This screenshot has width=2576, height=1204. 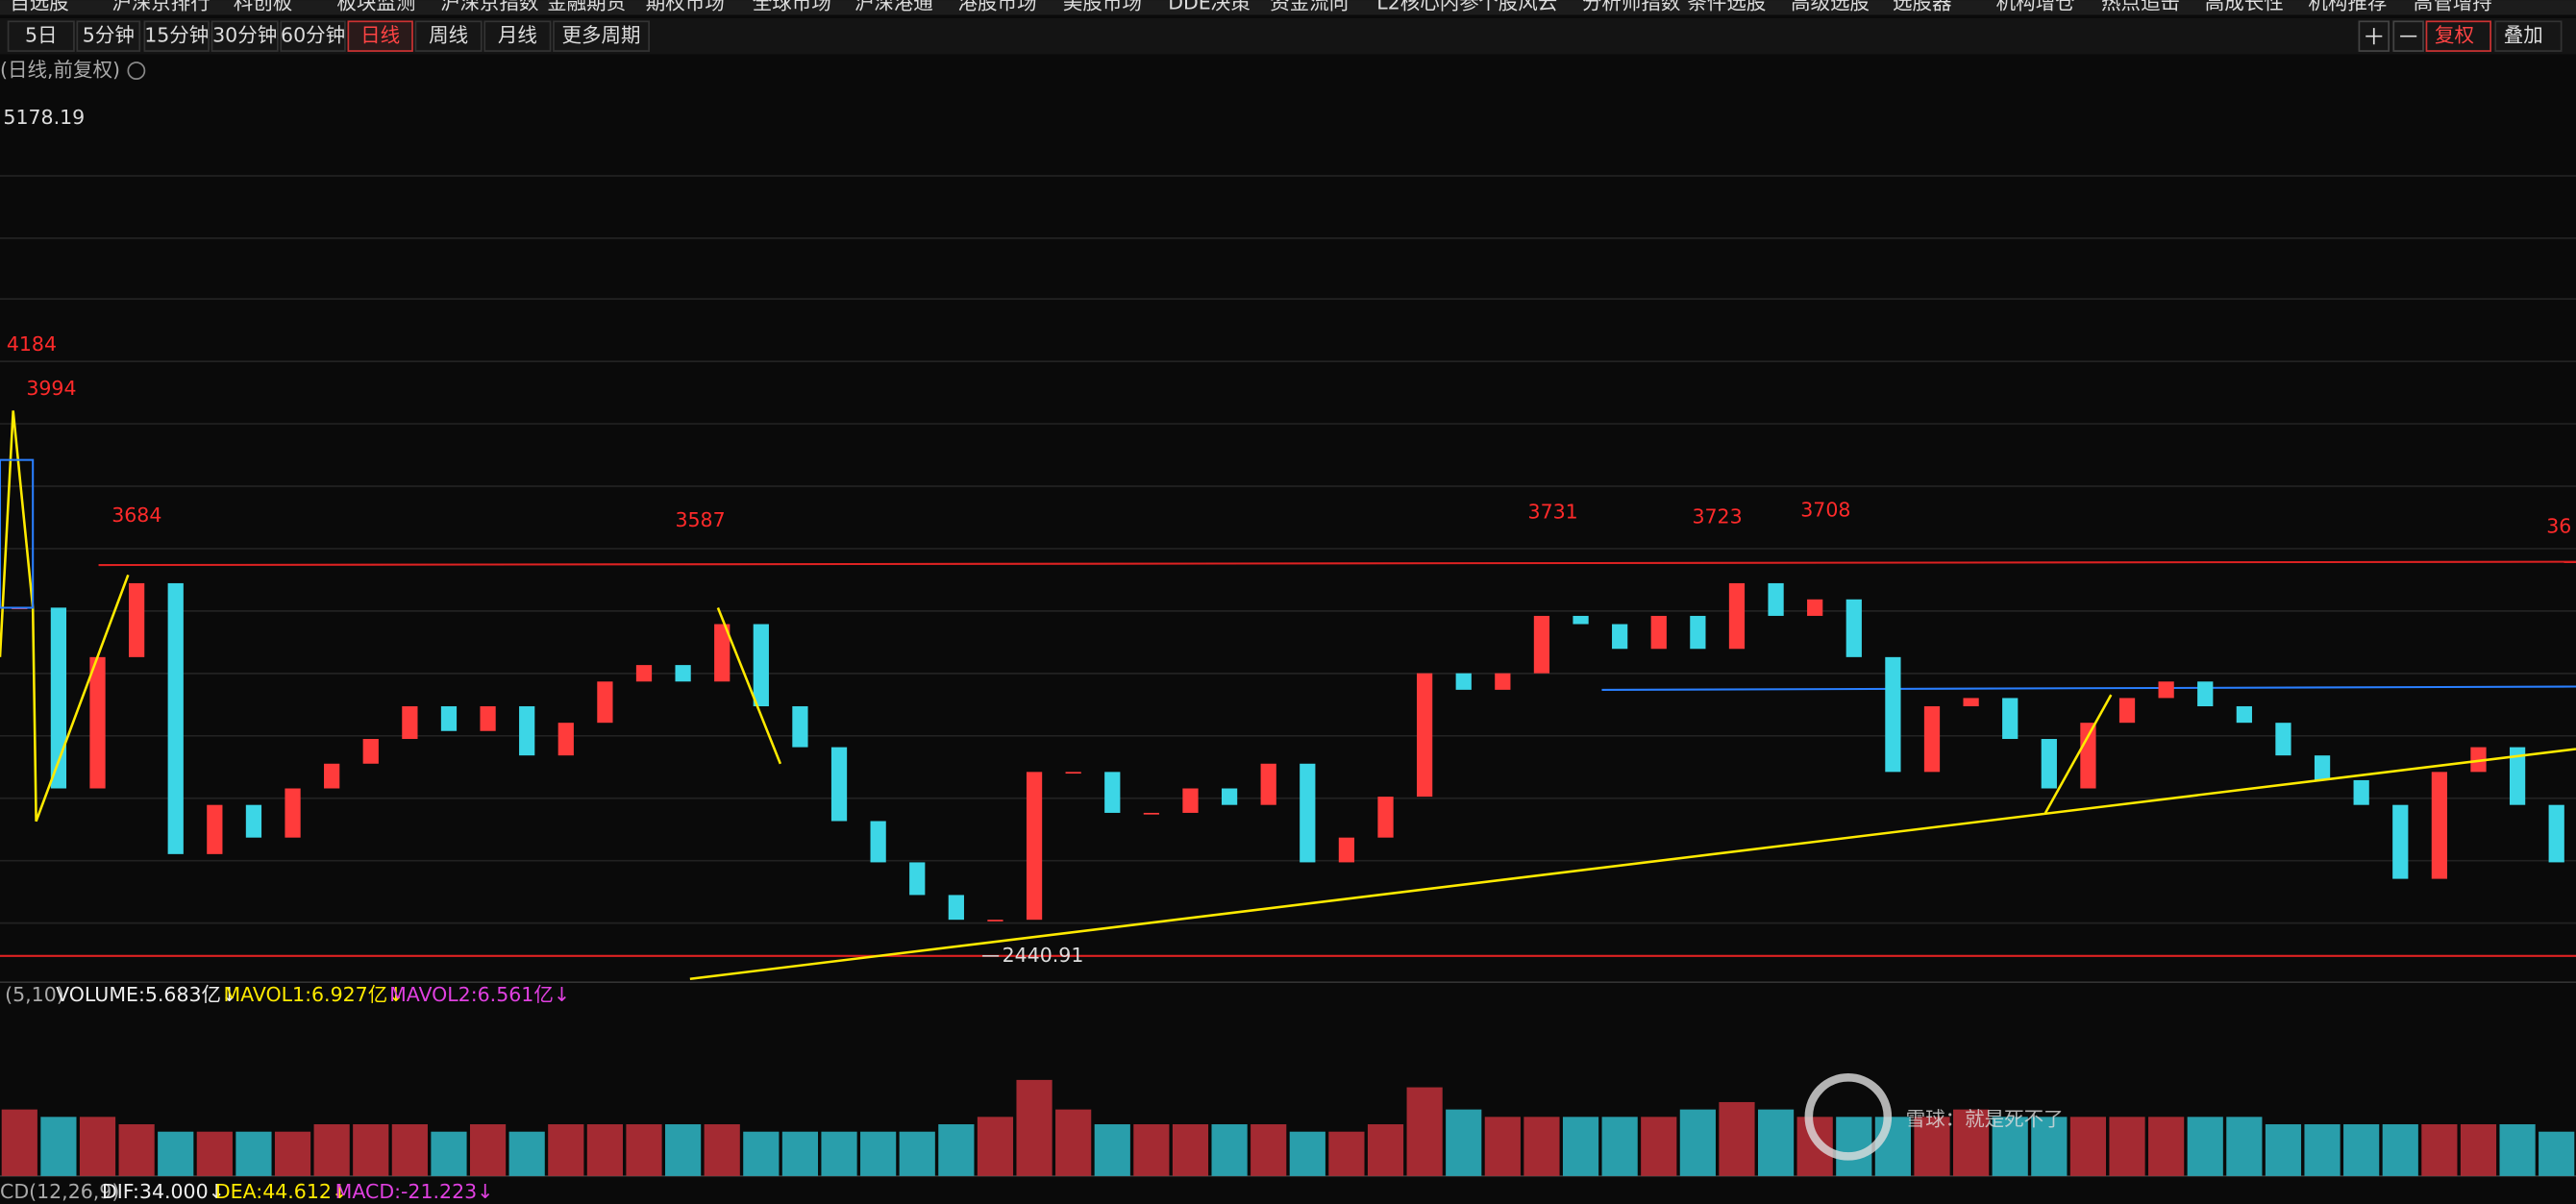 I want to click on resistance-line, so click(x=1337, y=563).